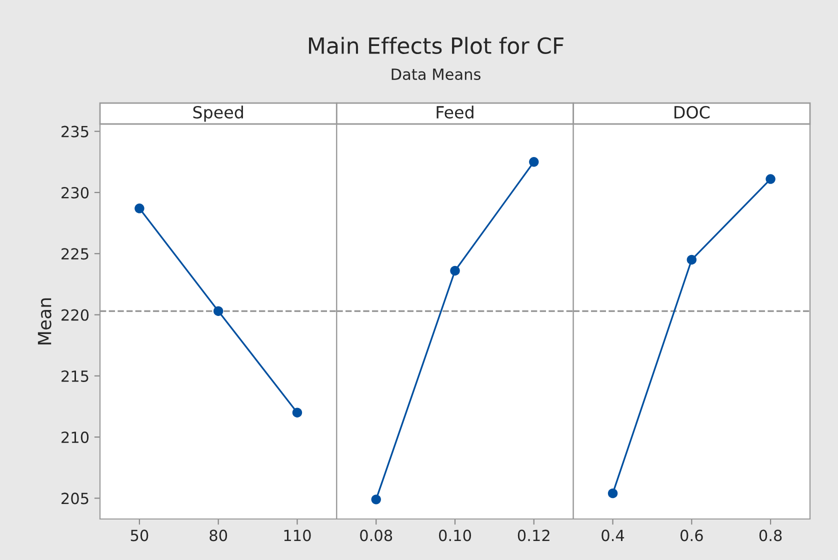  I want to click on y-tick-label: 220, so click(75, 315).